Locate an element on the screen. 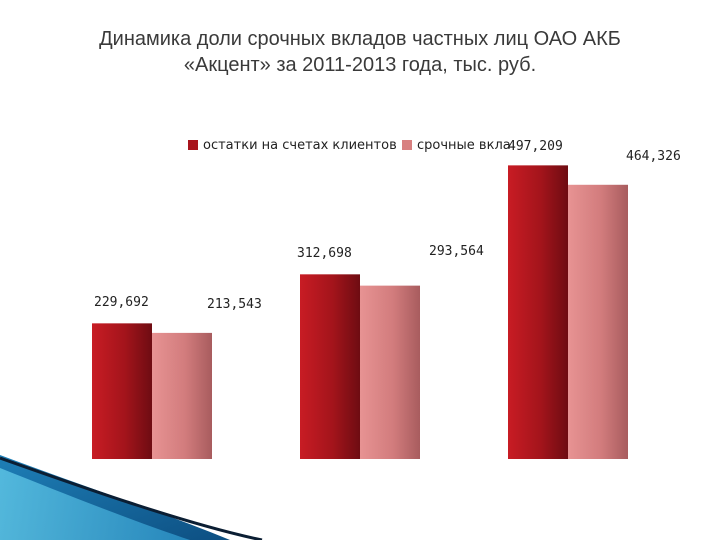 The height and width of the screenshot is (540, 720). legend: остатки на счетах клиентов срочные вкла is located at coordinates (349, 145).